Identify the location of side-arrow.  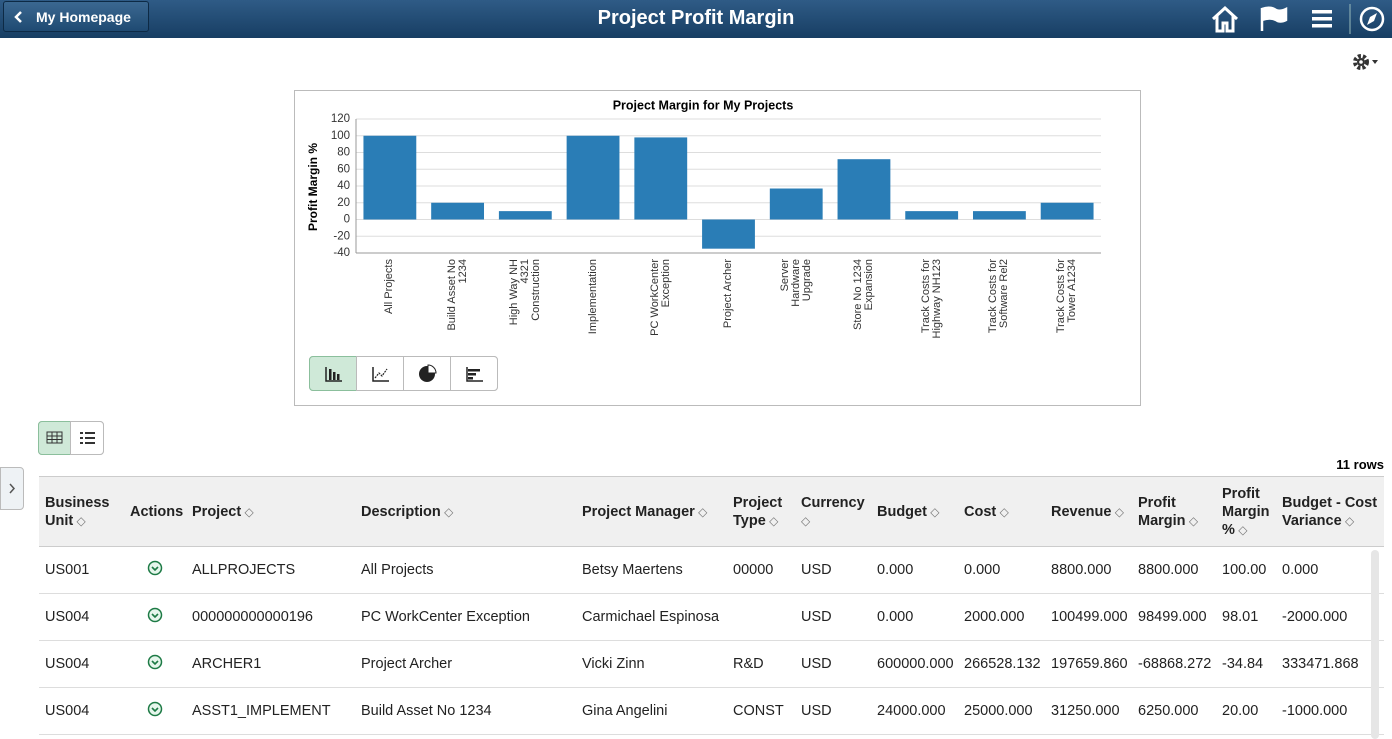
(12, 488).